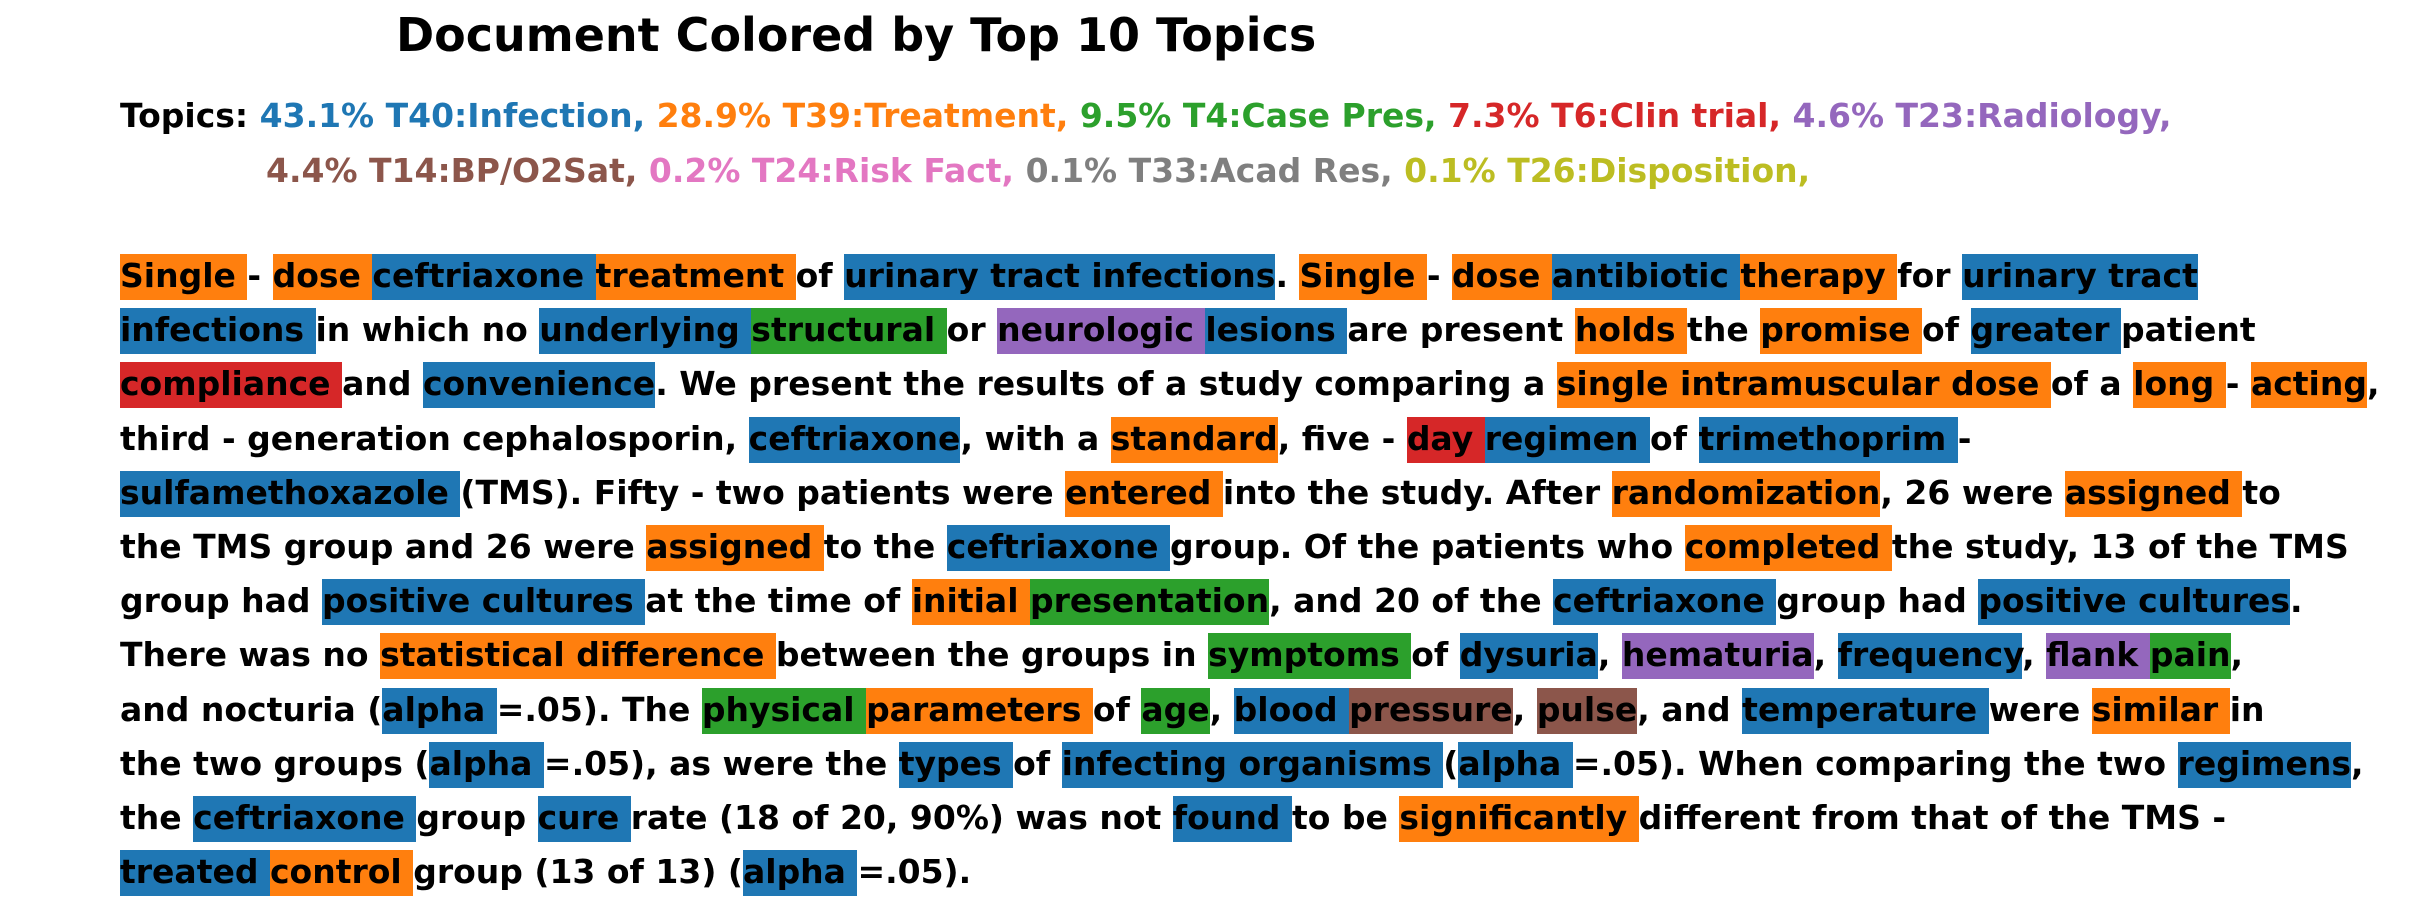 This screenshot has height=912, width=2429. What do you see at coordinates (2120, 546) in the screenshot?
I see `plain-text: the study, 13 of the TMS` at bounding box center [2120, 546].